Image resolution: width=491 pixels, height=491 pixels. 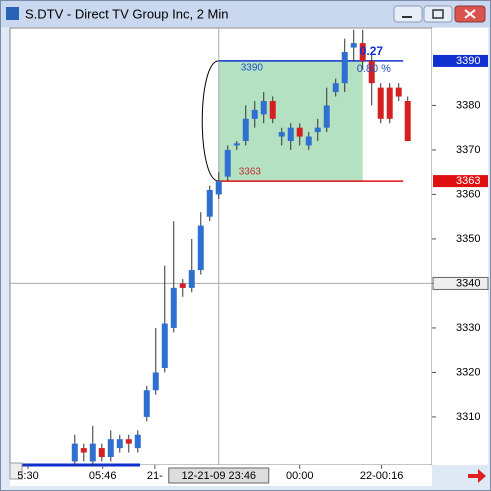 What do you see at coordinates (477, 476) in the screenshot?
I see `scroll-arrow` at bounding box center [477, 476].